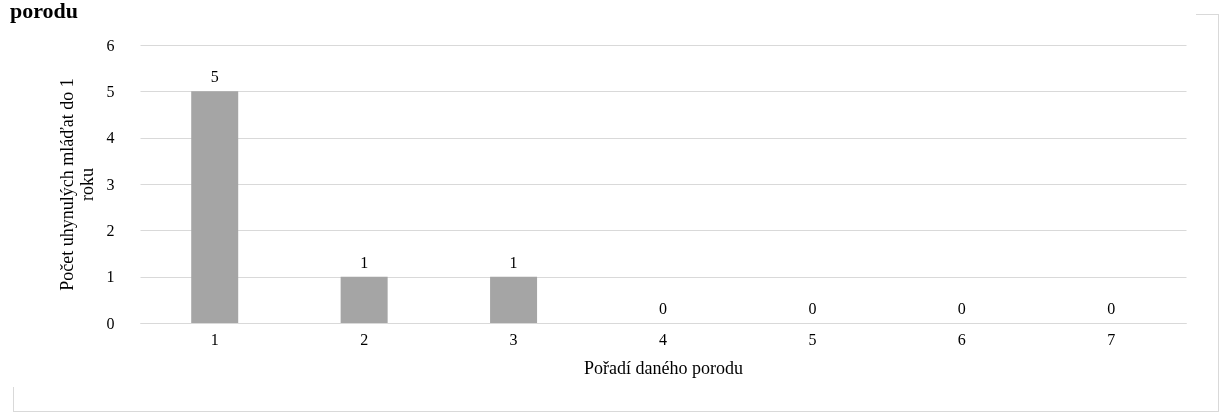 This screenshot has height=414, width=1221. I want to click on x-tick-label: 7, so click(1111, 339).